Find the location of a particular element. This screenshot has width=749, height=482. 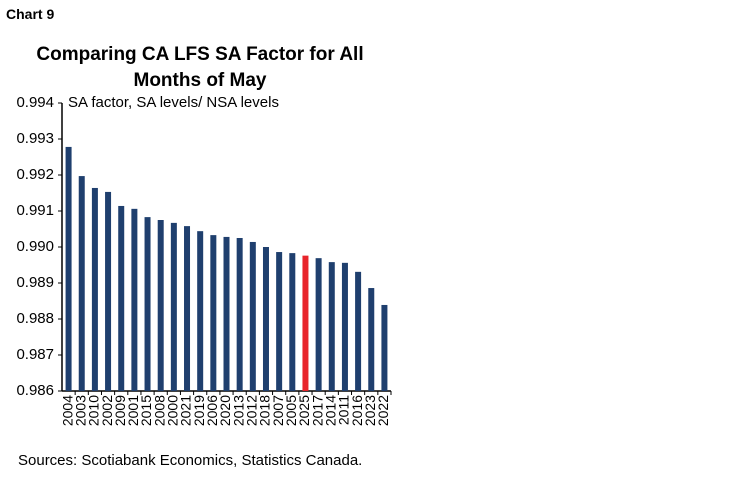

y-tick-label: 0.992 is located at coordinates (35, 174).